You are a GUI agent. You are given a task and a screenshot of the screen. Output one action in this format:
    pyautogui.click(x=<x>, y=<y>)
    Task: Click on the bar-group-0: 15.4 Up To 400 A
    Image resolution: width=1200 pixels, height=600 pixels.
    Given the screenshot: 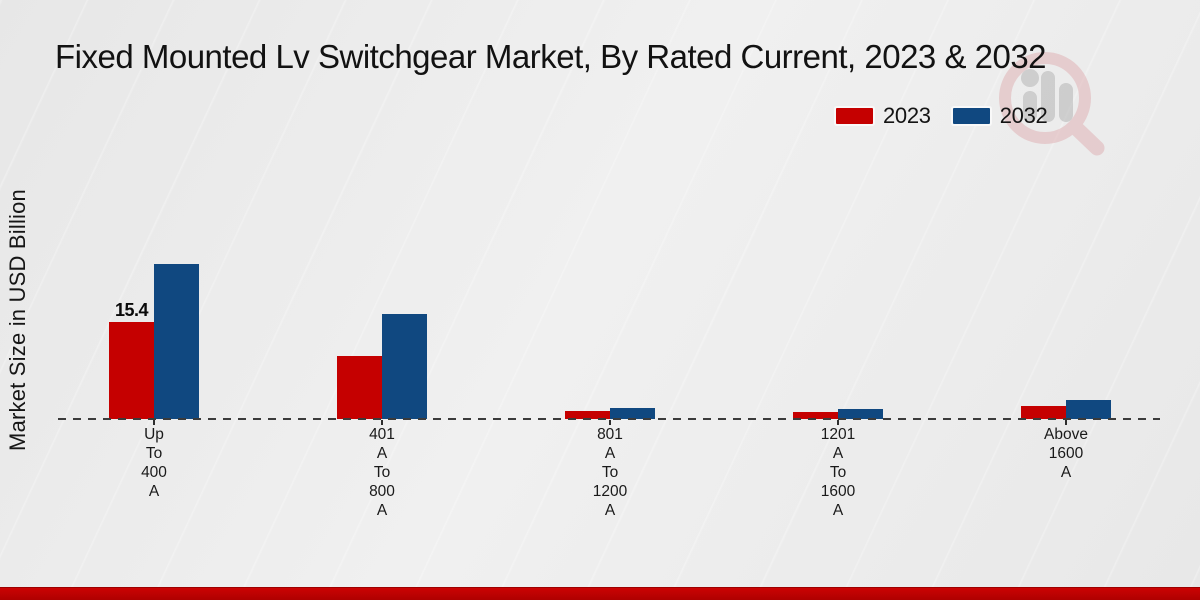 What is the action you would take?
    pyautogui.click(x=154, y=379)
    